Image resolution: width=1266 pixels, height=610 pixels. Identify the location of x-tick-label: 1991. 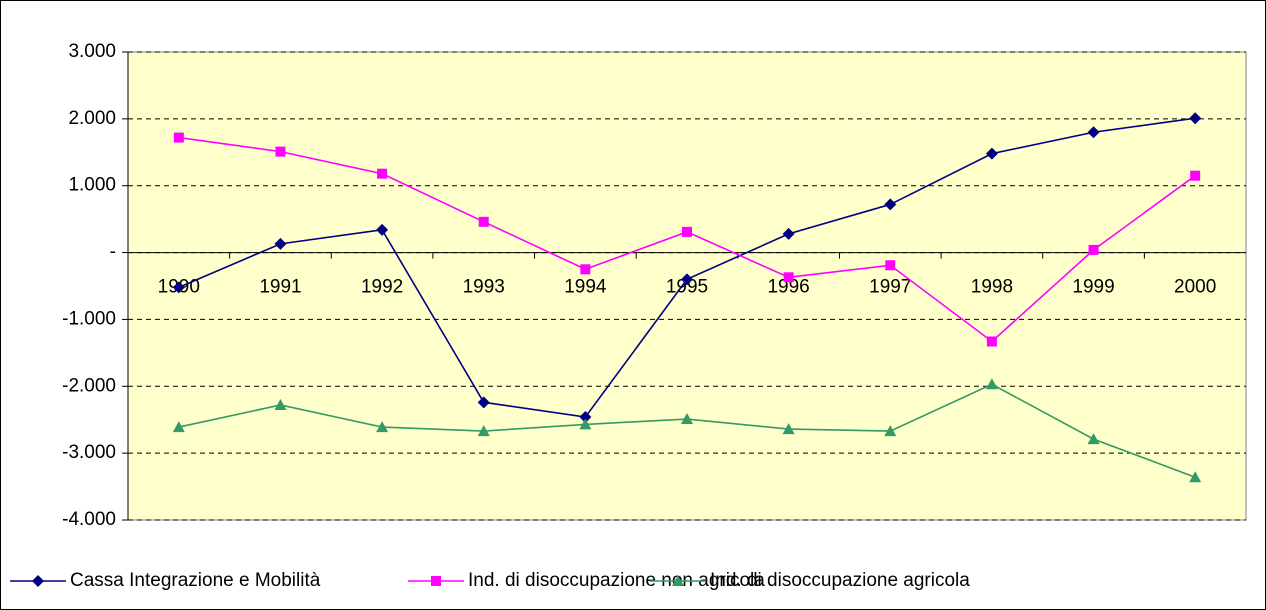
(280, 287).